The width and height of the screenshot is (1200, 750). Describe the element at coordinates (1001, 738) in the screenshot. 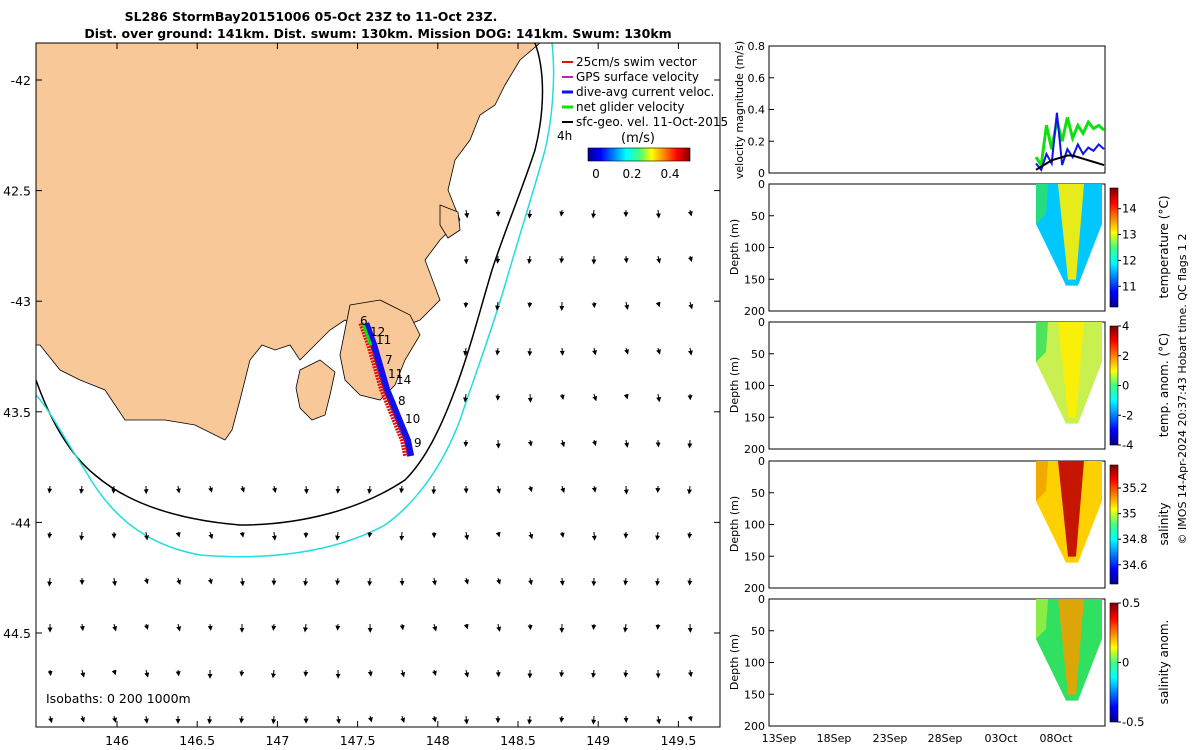

I see `time-tick-03oct: 03Oct` at that location.